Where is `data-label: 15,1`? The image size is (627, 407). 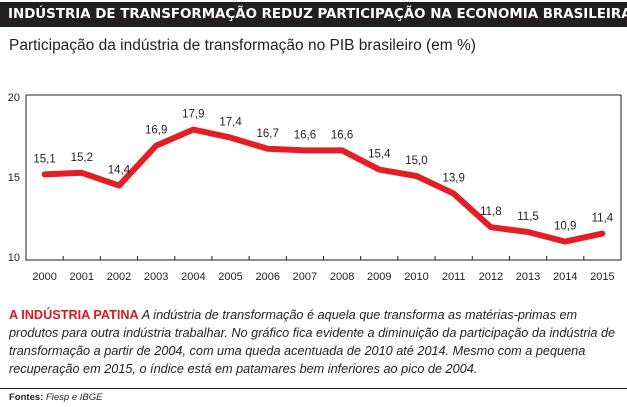
data-label: 15,1 is located at coordinates (44, 159).